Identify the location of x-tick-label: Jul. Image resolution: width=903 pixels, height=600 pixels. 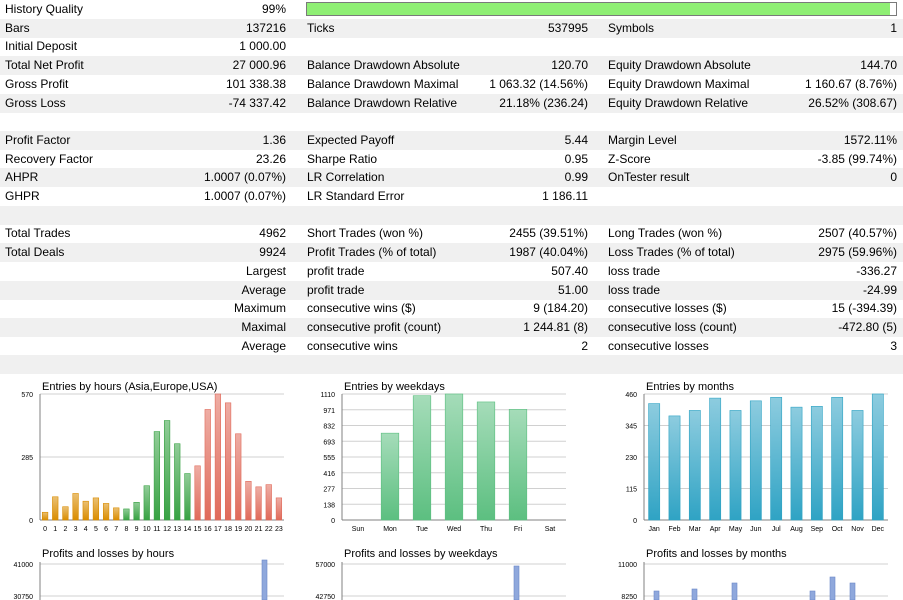
(776, 529).